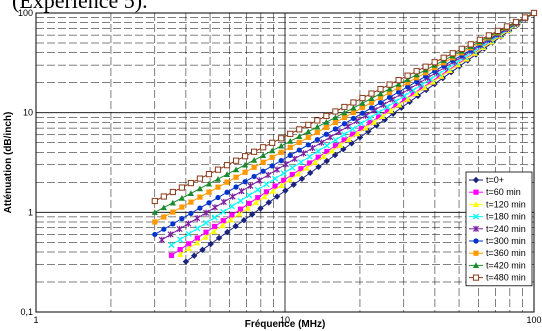 The width and height of the screenshot is (542, 331). What do you see at coordinates (506, 217) in the screenshot?
I see `legend-label: t=180 min` at bounding box center [506, 217].